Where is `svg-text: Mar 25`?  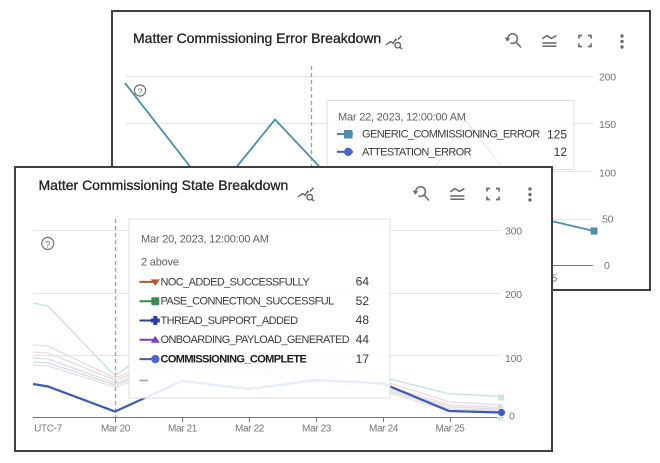
svg-text: Mar 25 is located at coordinates (450, 429).